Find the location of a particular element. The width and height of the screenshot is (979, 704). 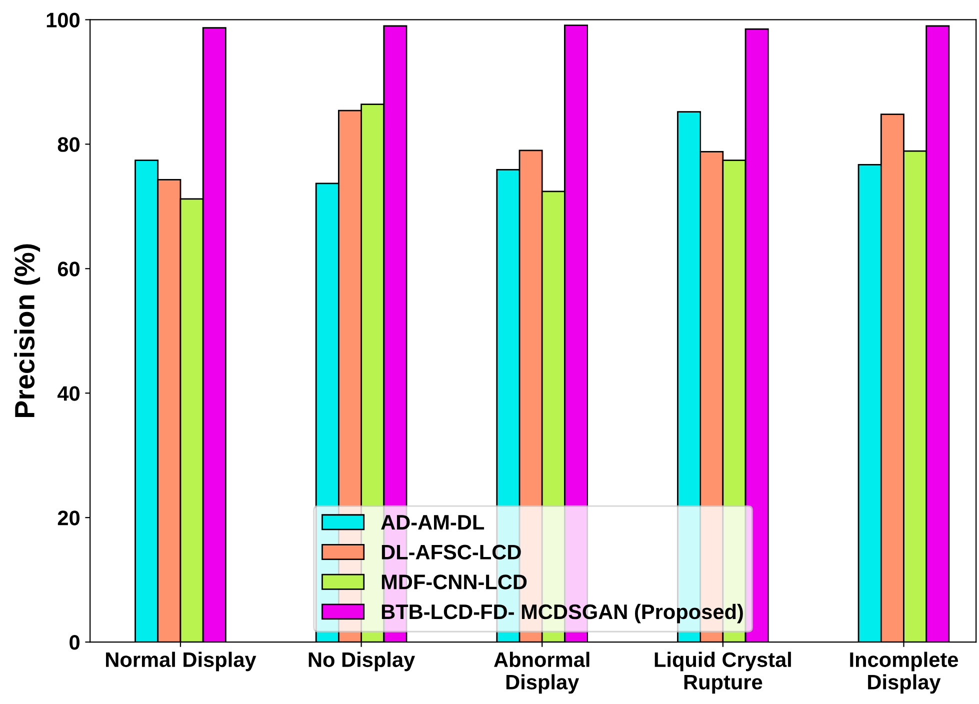

y-tick-label: 0 is located at coordinates (75, 642).